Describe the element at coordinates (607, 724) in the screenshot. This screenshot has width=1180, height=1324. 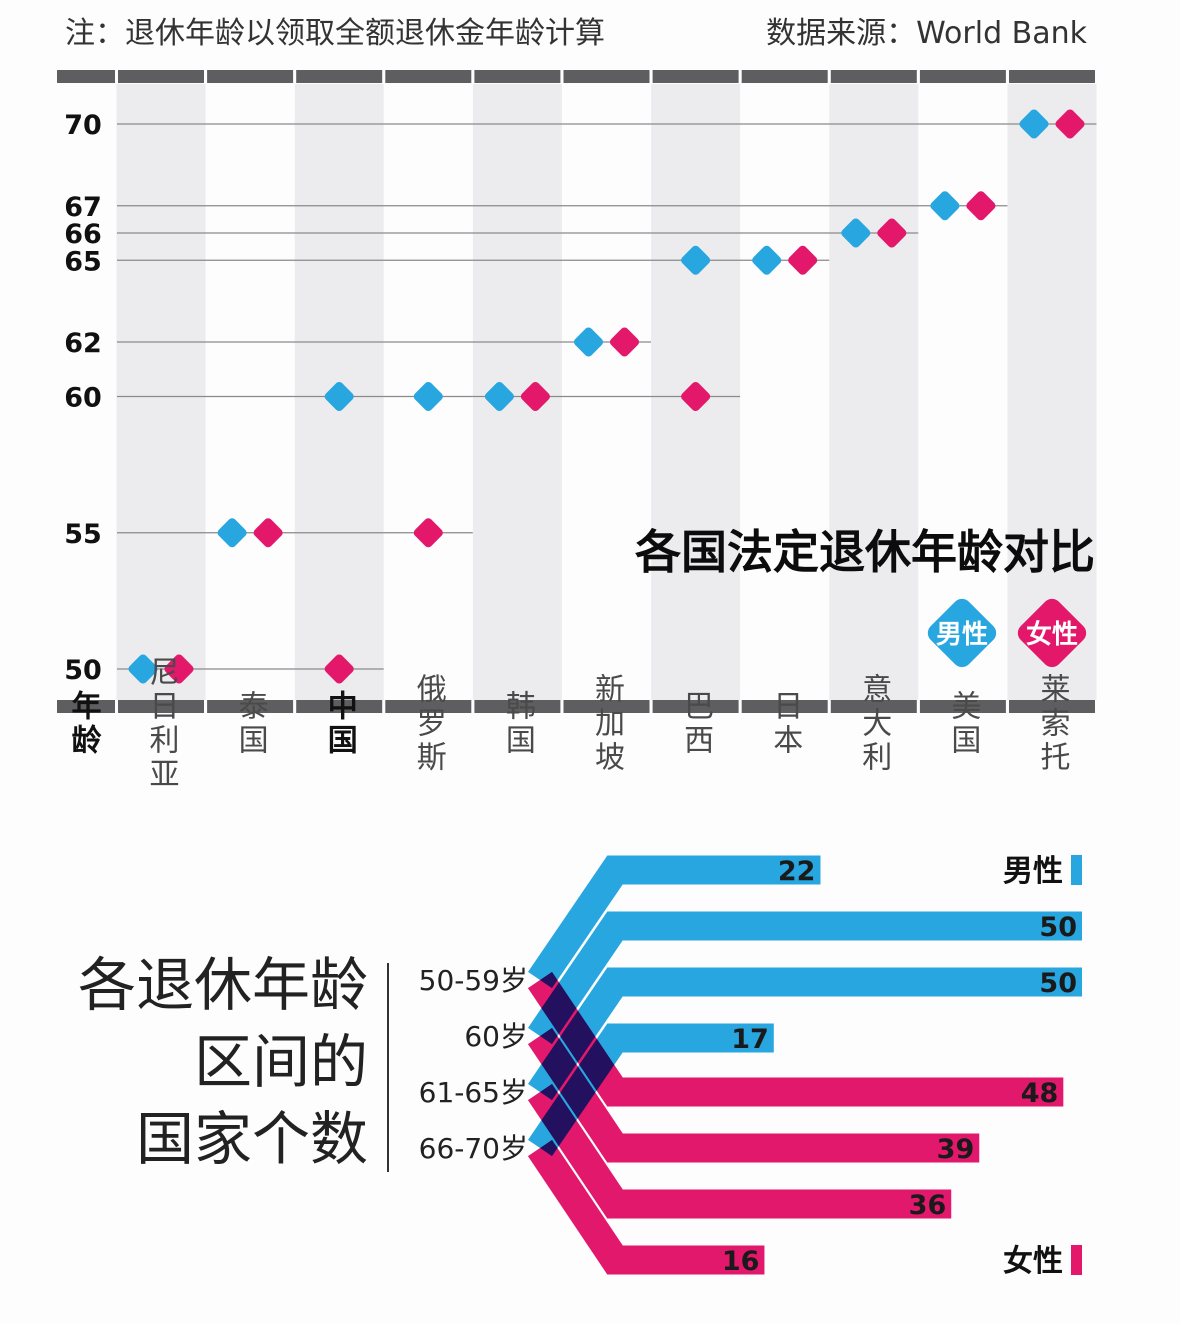
I see `category-label: 新加坡` at that location.